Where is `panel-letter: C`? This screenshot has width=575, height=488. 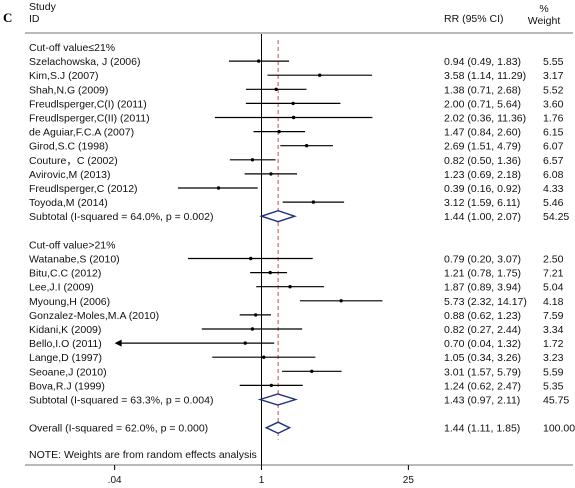
panel-letter: C is located at coordinates (7, 17).